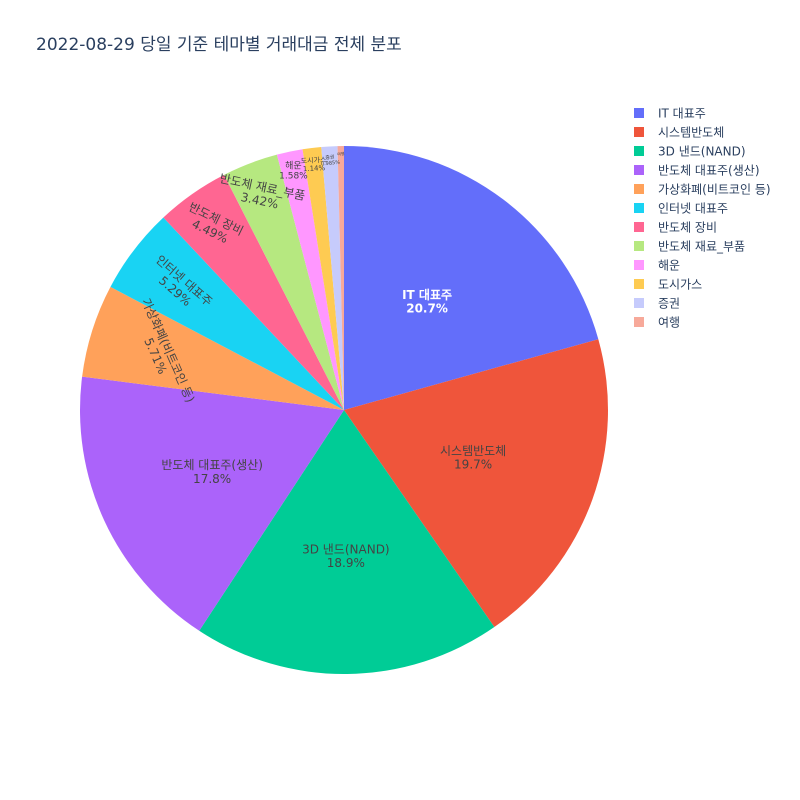  I want to click on slice-label-시스템반도체: 시스템반도체 19.7%, so click(473, 458).